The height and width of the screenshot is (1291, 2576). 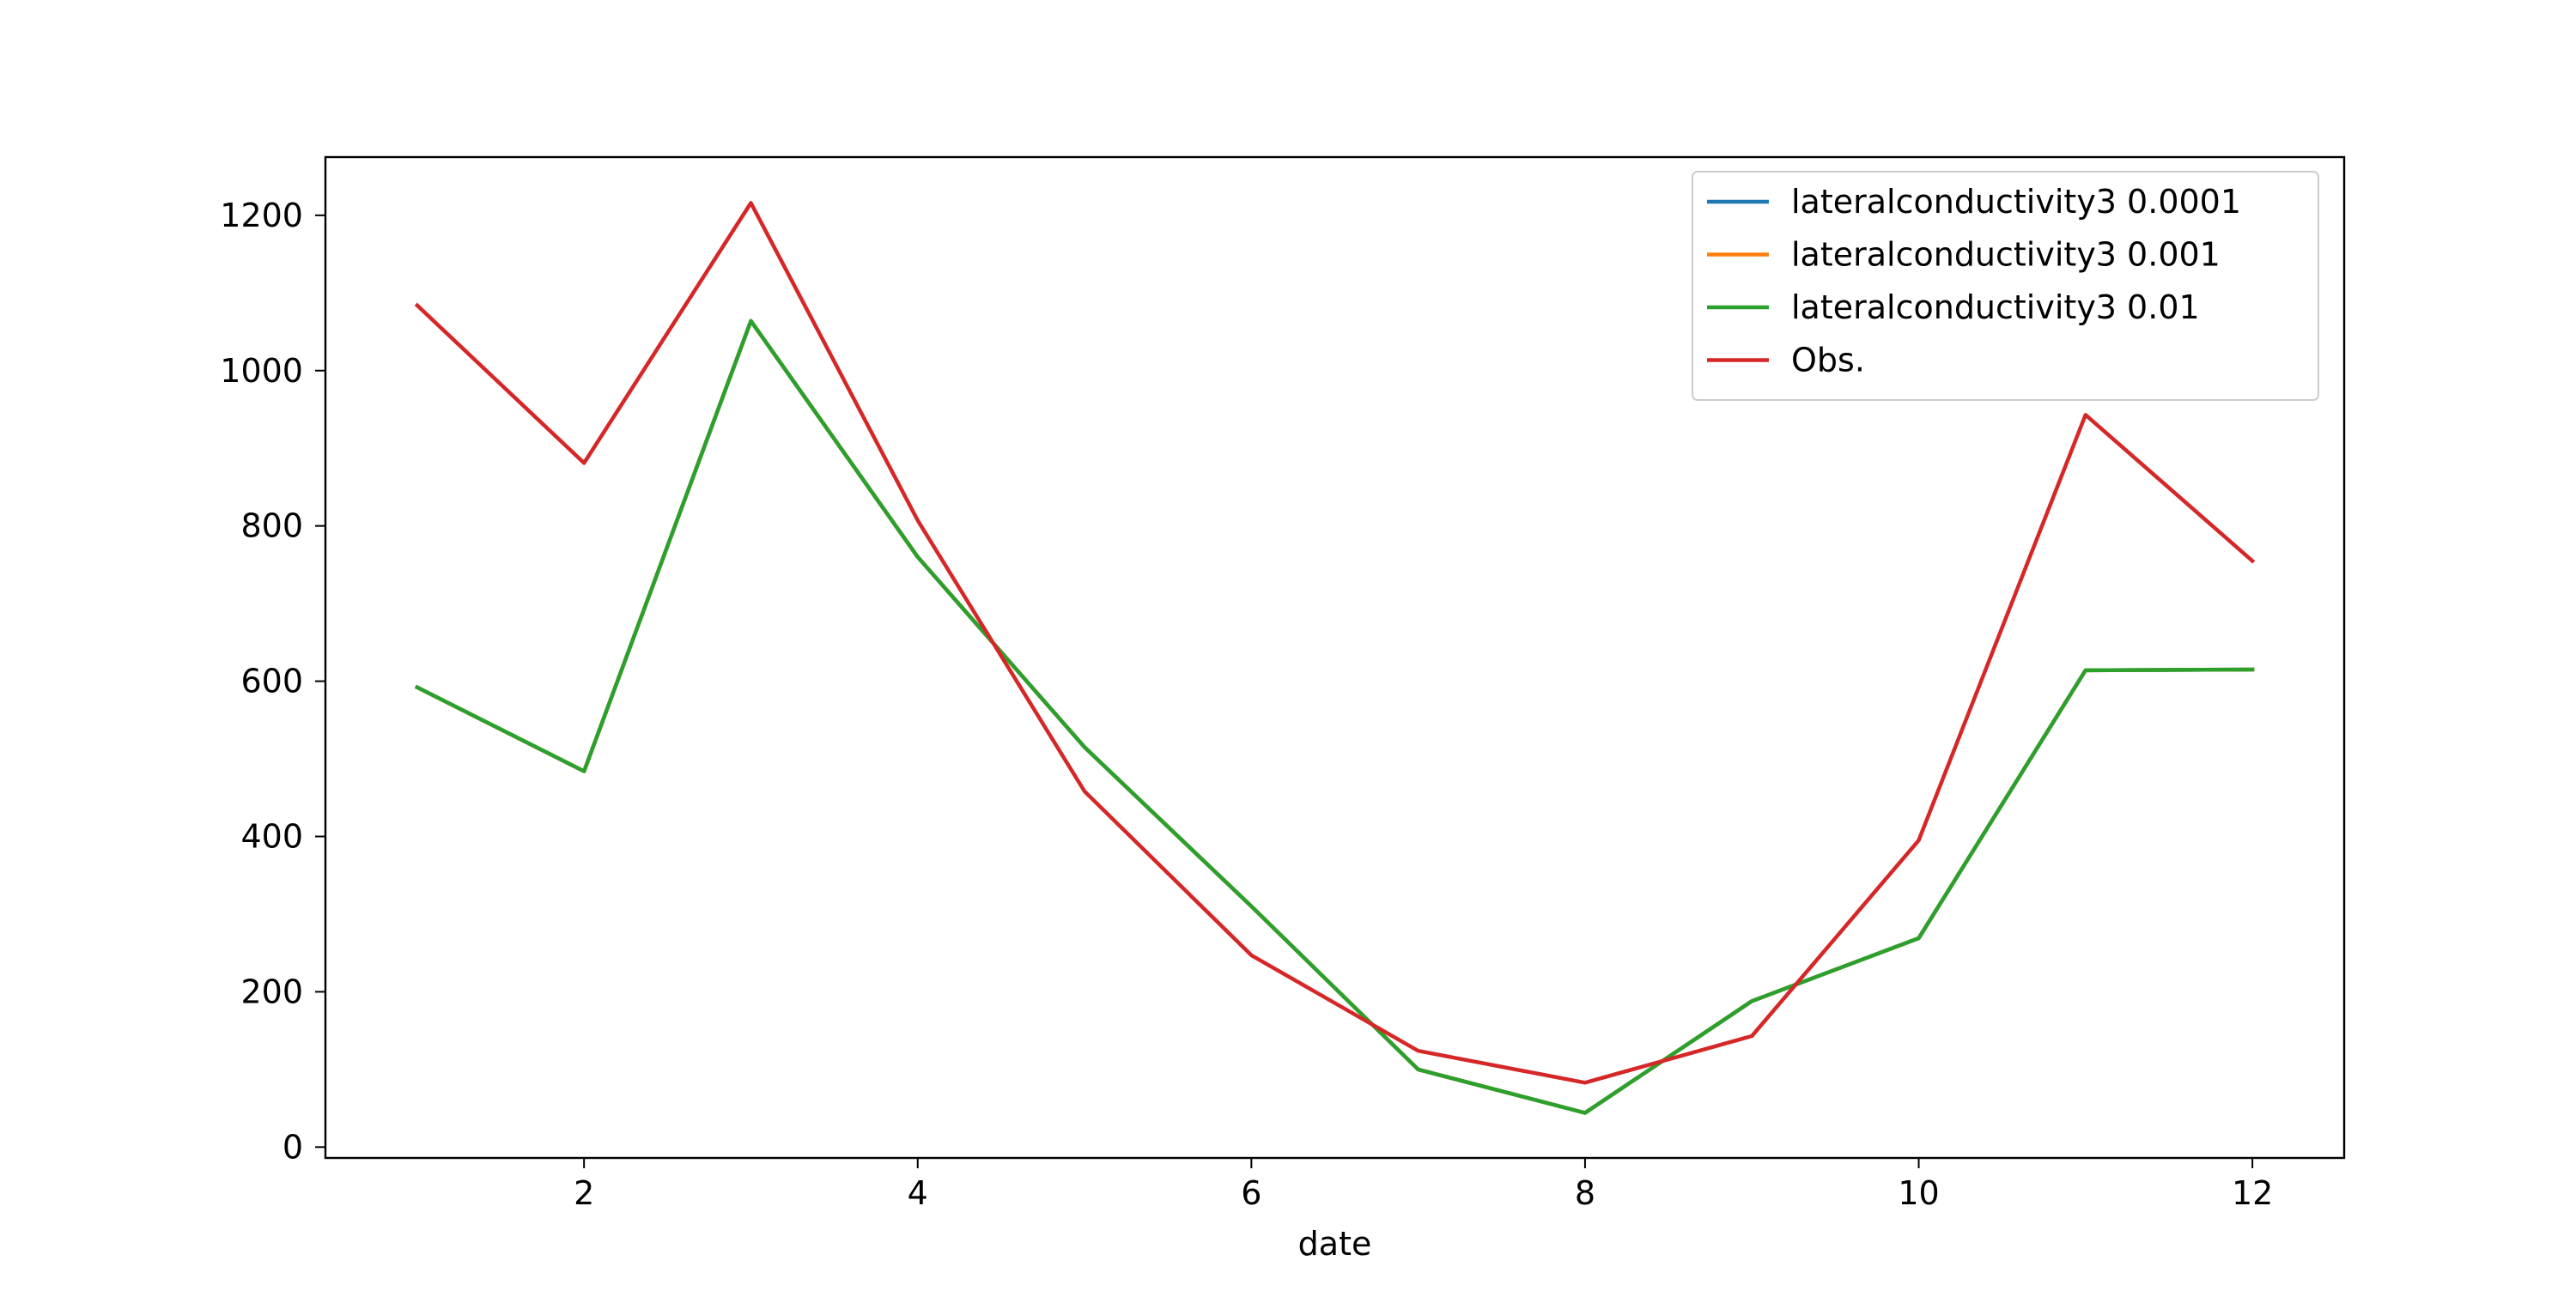 What do you see at coordinates (918, 1193) in the screenshot?
I see `x-tick-label: 4` at bounding box center [918, 1193].